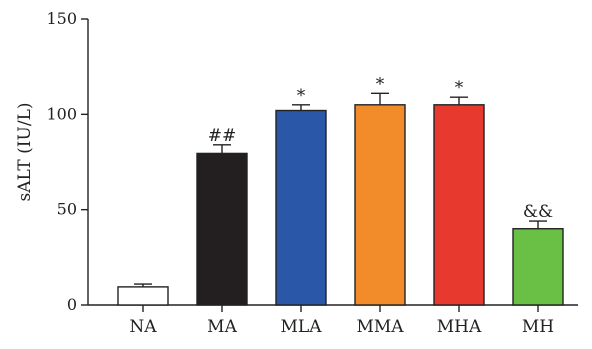 The width and height of the screenshot is (592, 349). What do you see at coordinates (301, 96) in the screenshot?
I see `annotation-mla: *` at bounding box center [301, 96].